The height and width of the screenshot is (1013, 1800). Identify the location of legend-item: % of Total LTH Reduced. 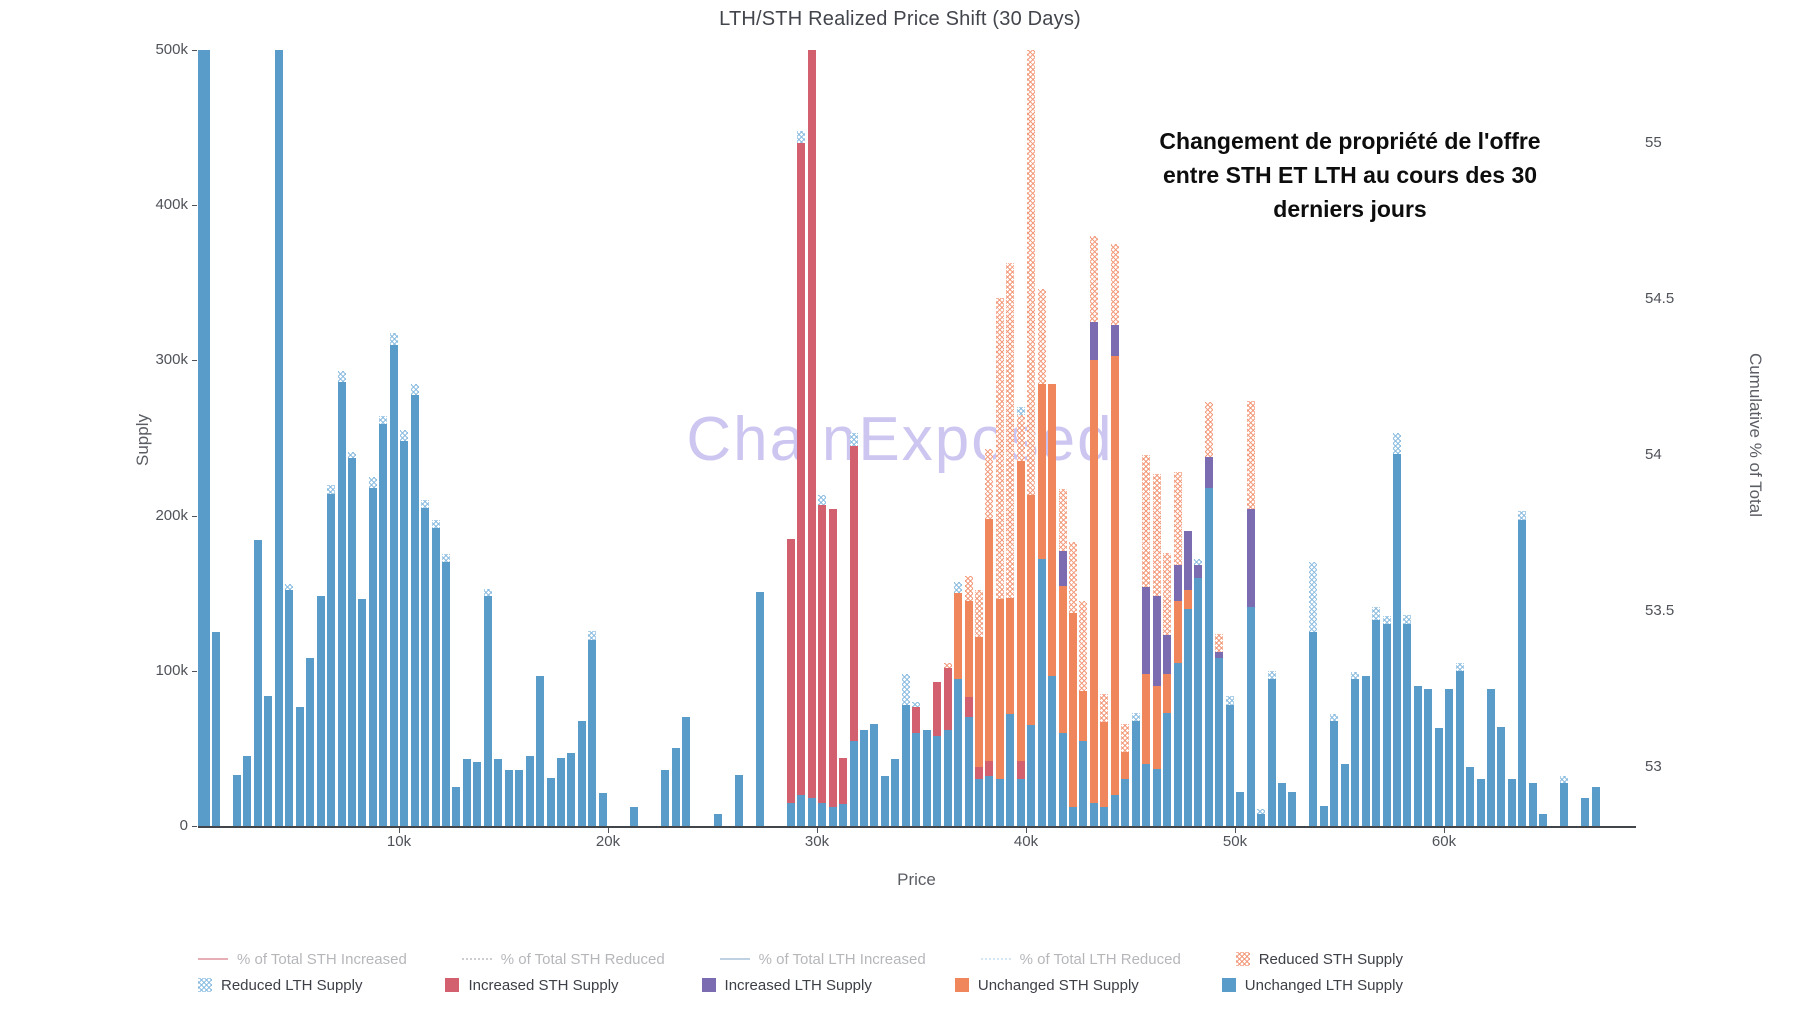
(1080, 959).